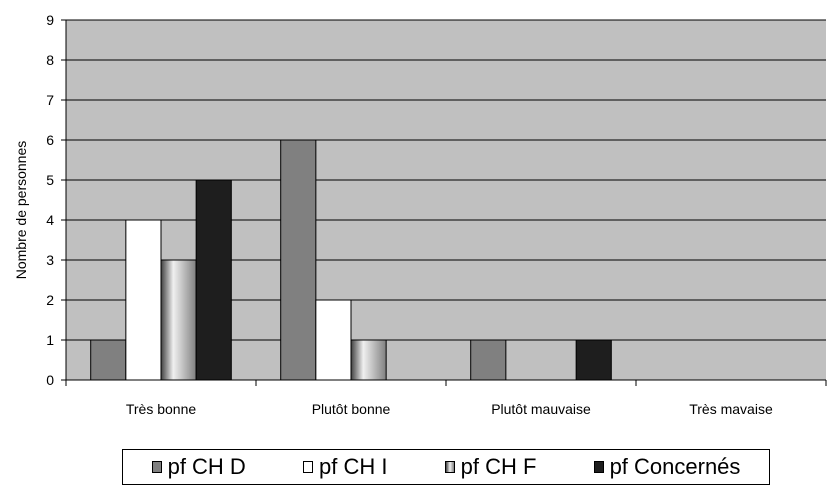  Describe the element at coordinates (50, 260) in the screenshot. I see `y-tick-label: 3` at that location.